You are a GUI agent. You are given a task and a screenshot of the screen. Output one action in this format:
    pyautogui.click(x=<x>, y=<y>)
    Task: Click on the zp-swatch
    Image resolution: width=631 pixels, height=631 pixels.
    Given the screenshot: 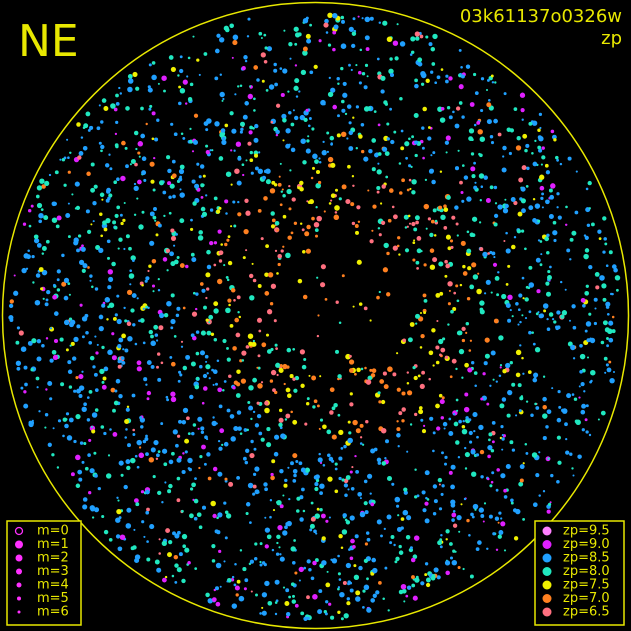 What is the action you would take?
    pyautogui.click(x=547, y=585)
    